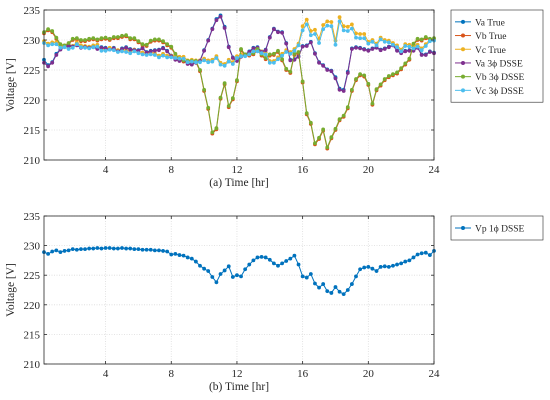 The width and height of the screenshot is (550, 400). I want to click on y-tick-label: 215, so click(32, 335).